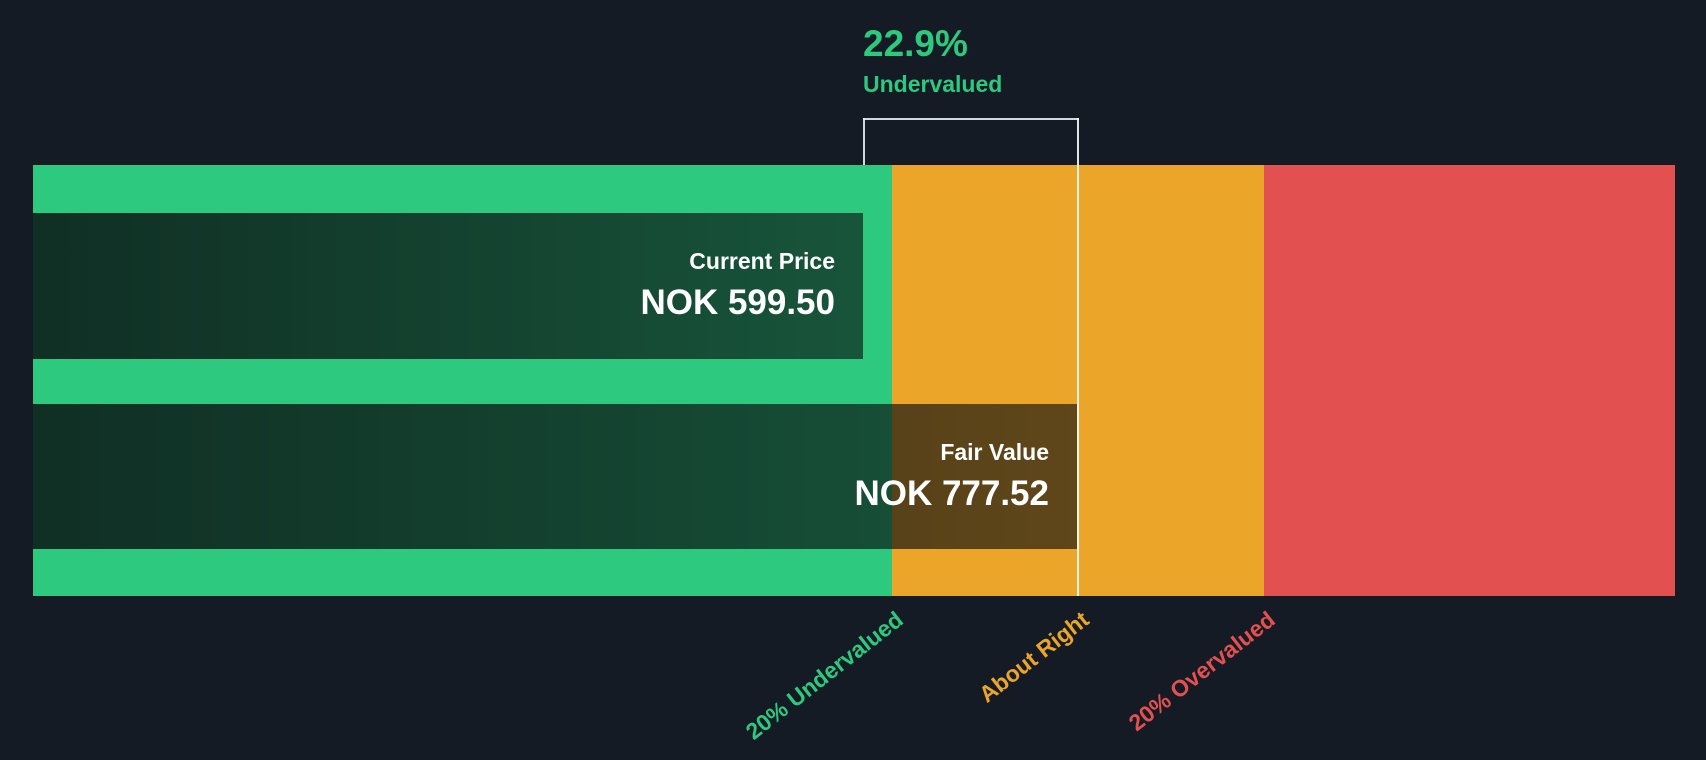 The width and height of the screenshot is (1706, 760). Describe the element at coordinates (864, 141) in the screenshot. I see `discount-bracket-left-tick` at that location.